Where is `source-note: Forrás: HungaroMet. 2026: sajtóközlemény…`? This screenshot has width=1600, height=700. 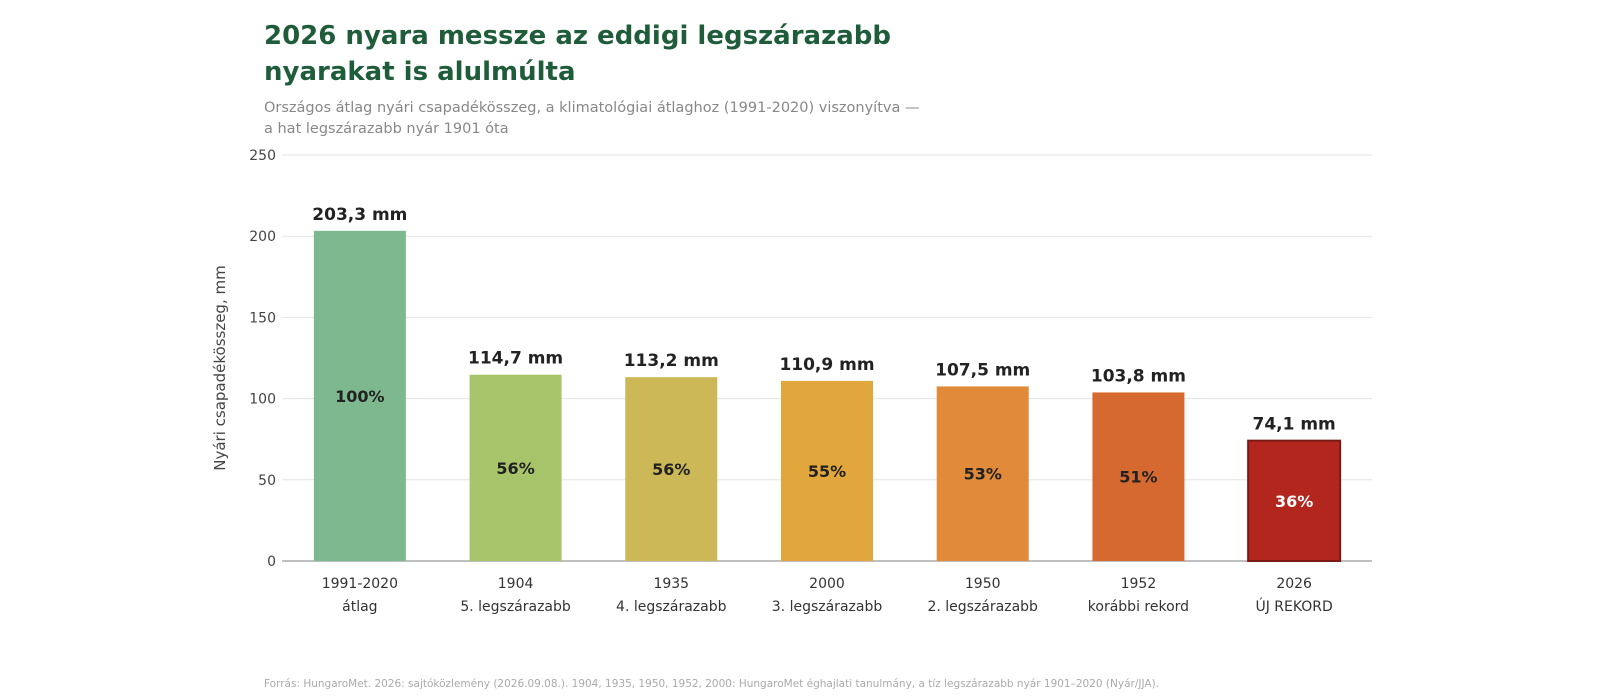 source-note: Forrás: HungaroMet. 2026: sajtóközlemény… is located at coordinates (712, 684).